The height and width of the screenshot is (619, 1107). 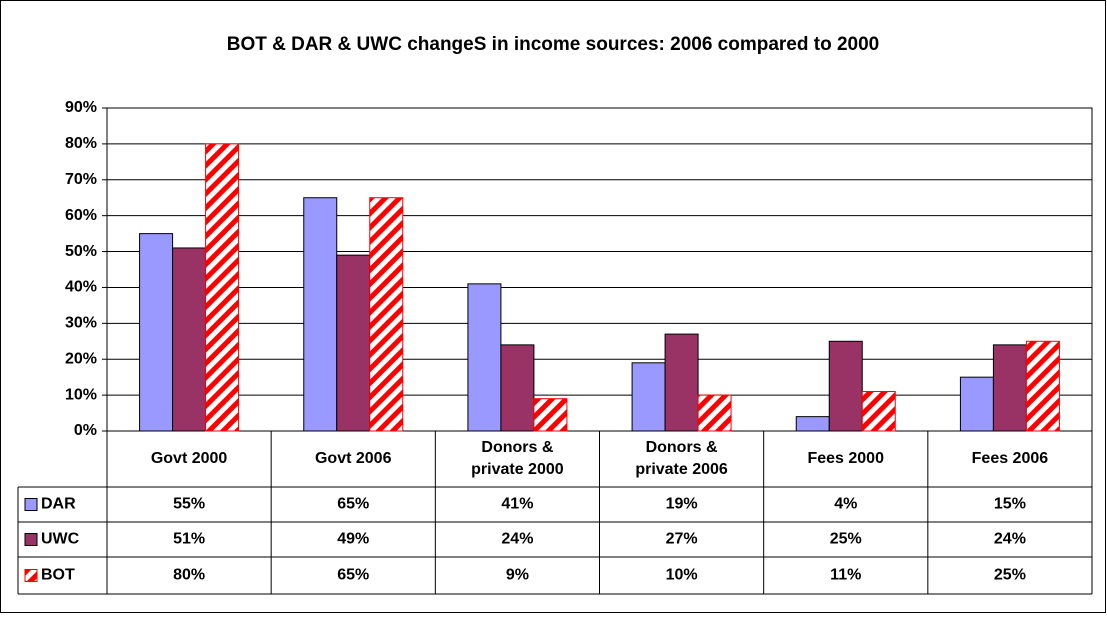 I want to click on table-value: 9%, so click(x=517, y=575).